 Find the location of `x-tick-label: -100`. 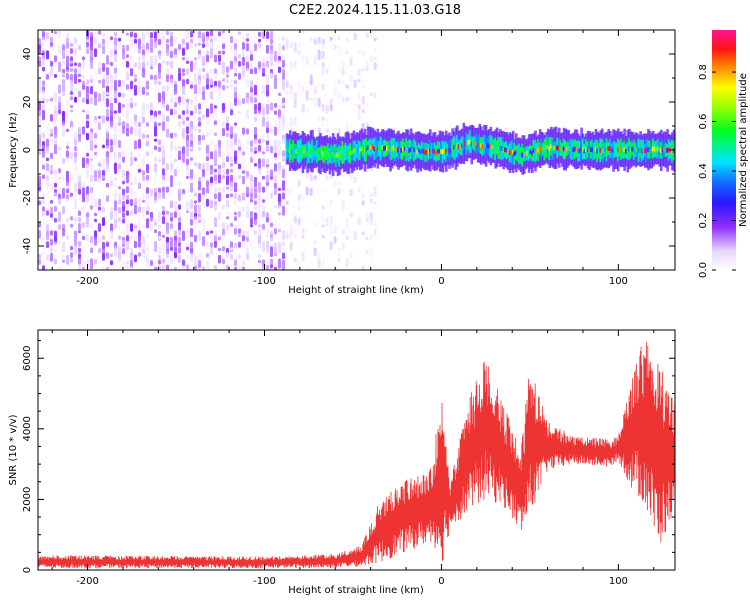

x-tick-label: -100 is located at coordinates (264, 581).